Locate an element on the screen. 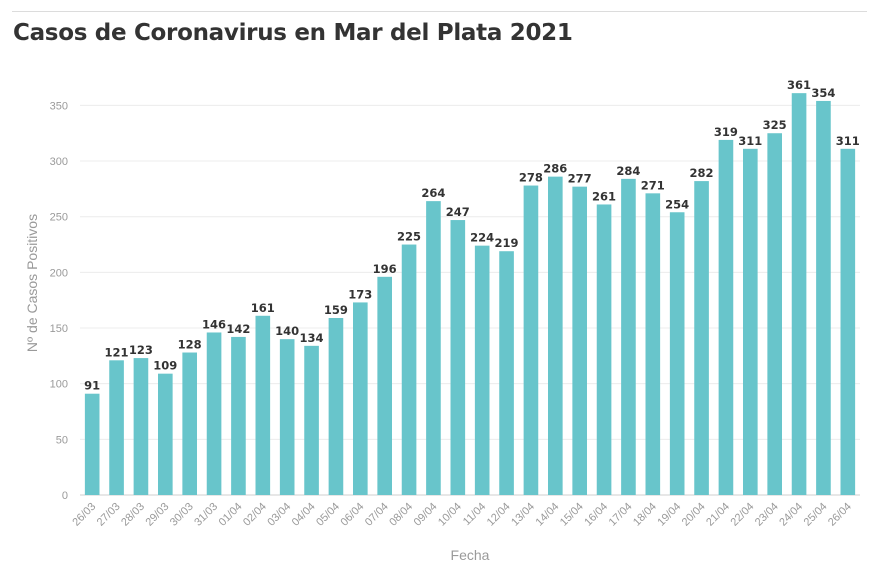  data-label: 161 is located at coordinates (263, 308).